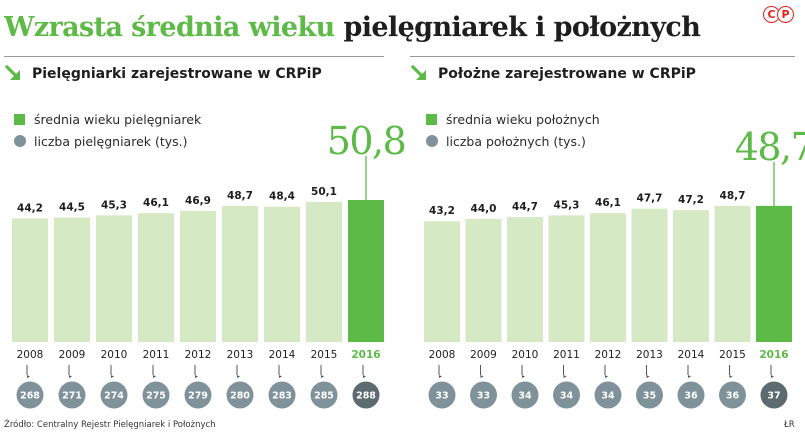  What do you see at coordinates (194, 56) in the screenshot?
I see `left-divider` at bounding box center [194, 56].